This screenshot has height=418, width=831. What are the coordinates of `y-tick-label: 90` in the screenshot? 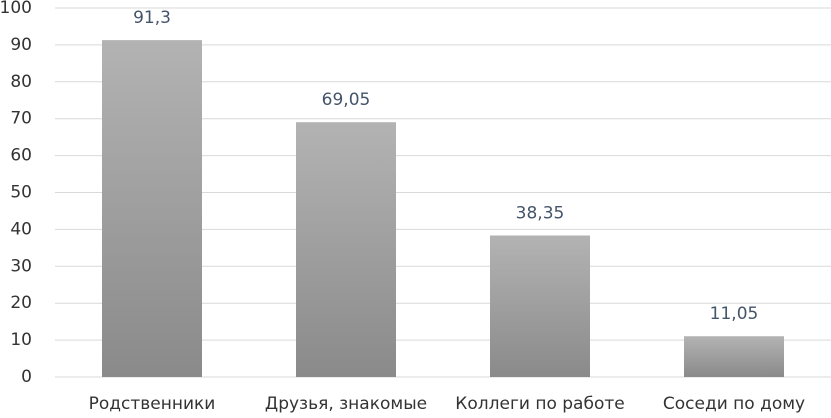 It's located at (21, 45).